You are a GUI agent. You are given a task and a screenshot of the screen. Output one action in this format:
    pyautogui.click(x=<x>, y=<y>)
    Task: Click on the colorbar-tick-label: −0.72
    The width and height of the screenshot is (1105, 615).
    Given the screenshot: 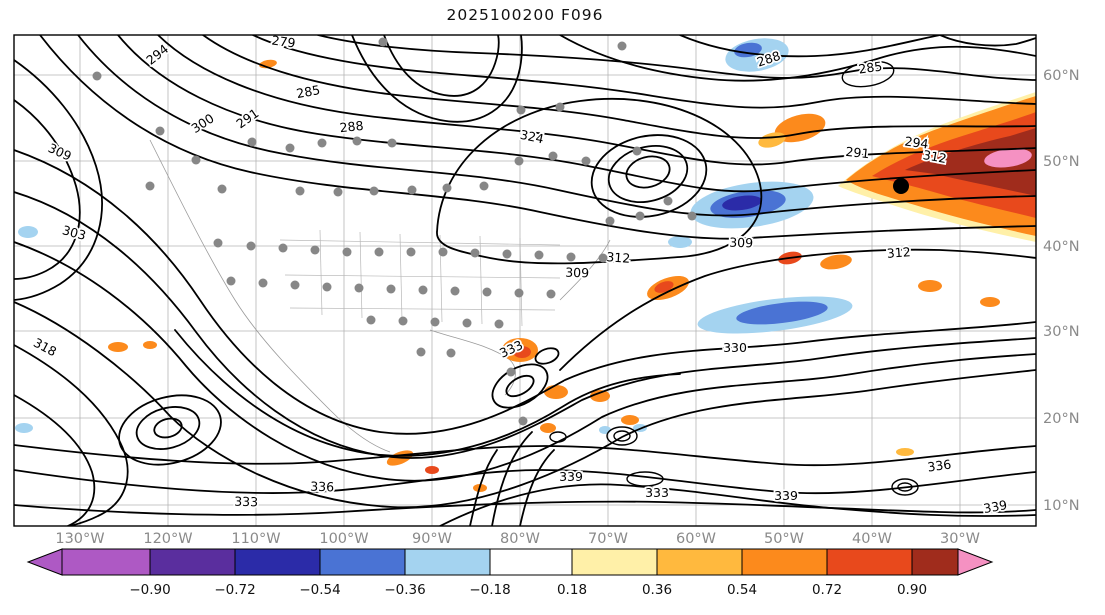 What is the action you would take?
    pyautogui.click(x=234, y=590)
    